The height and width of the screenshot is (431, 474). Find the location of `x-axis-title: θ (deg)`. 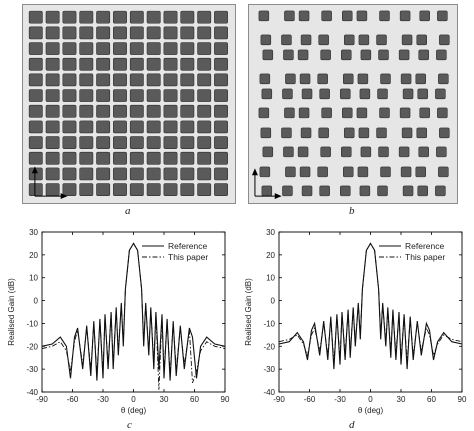

x-axis-title: θ (deg) is located at coordinates (134, 410).